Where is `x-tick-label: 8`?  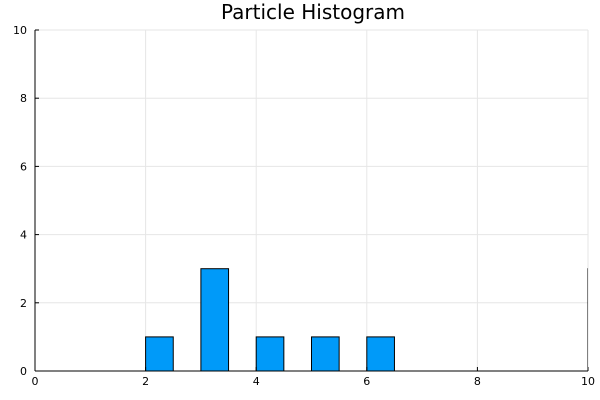
x-tick-label: 8 is located at coordinates (477, 381).